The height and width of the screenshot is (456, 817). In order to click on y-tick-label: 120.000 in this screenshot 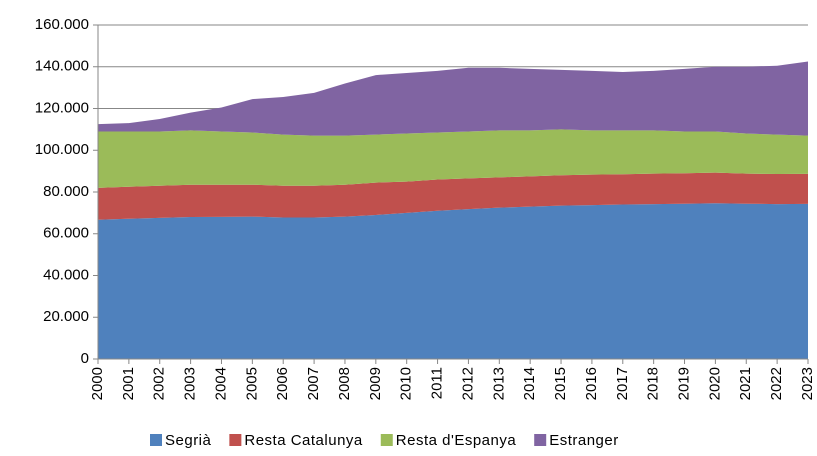, I will do `click(62, 107)`.